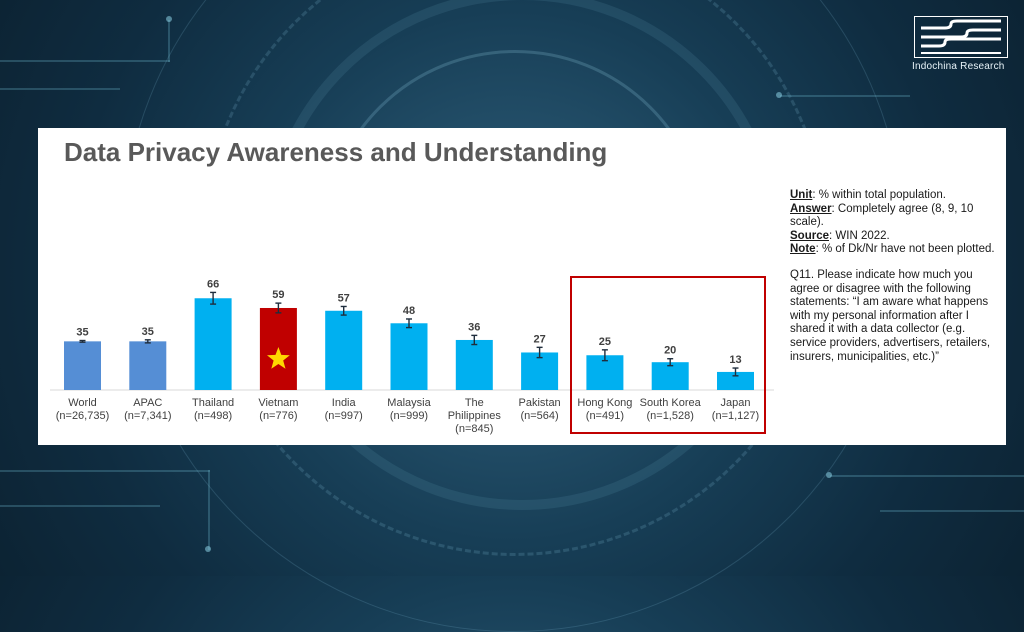  What do you see at coordinates (670, 351) in the screenshot?
I see `data-label: 20` at bounding box center [670, 351].